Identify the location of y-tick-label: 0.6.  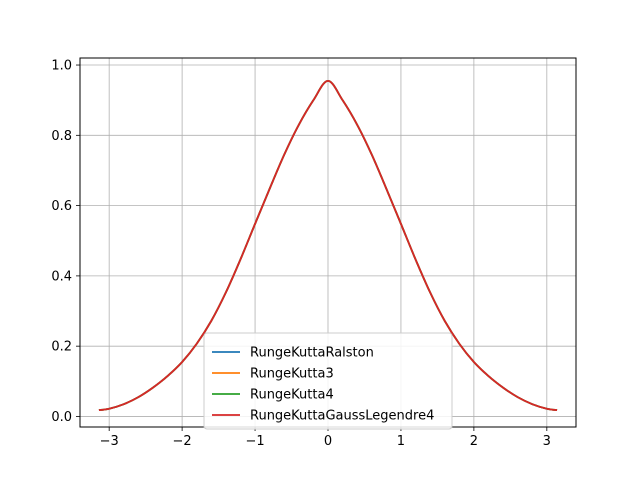
(61, 206).